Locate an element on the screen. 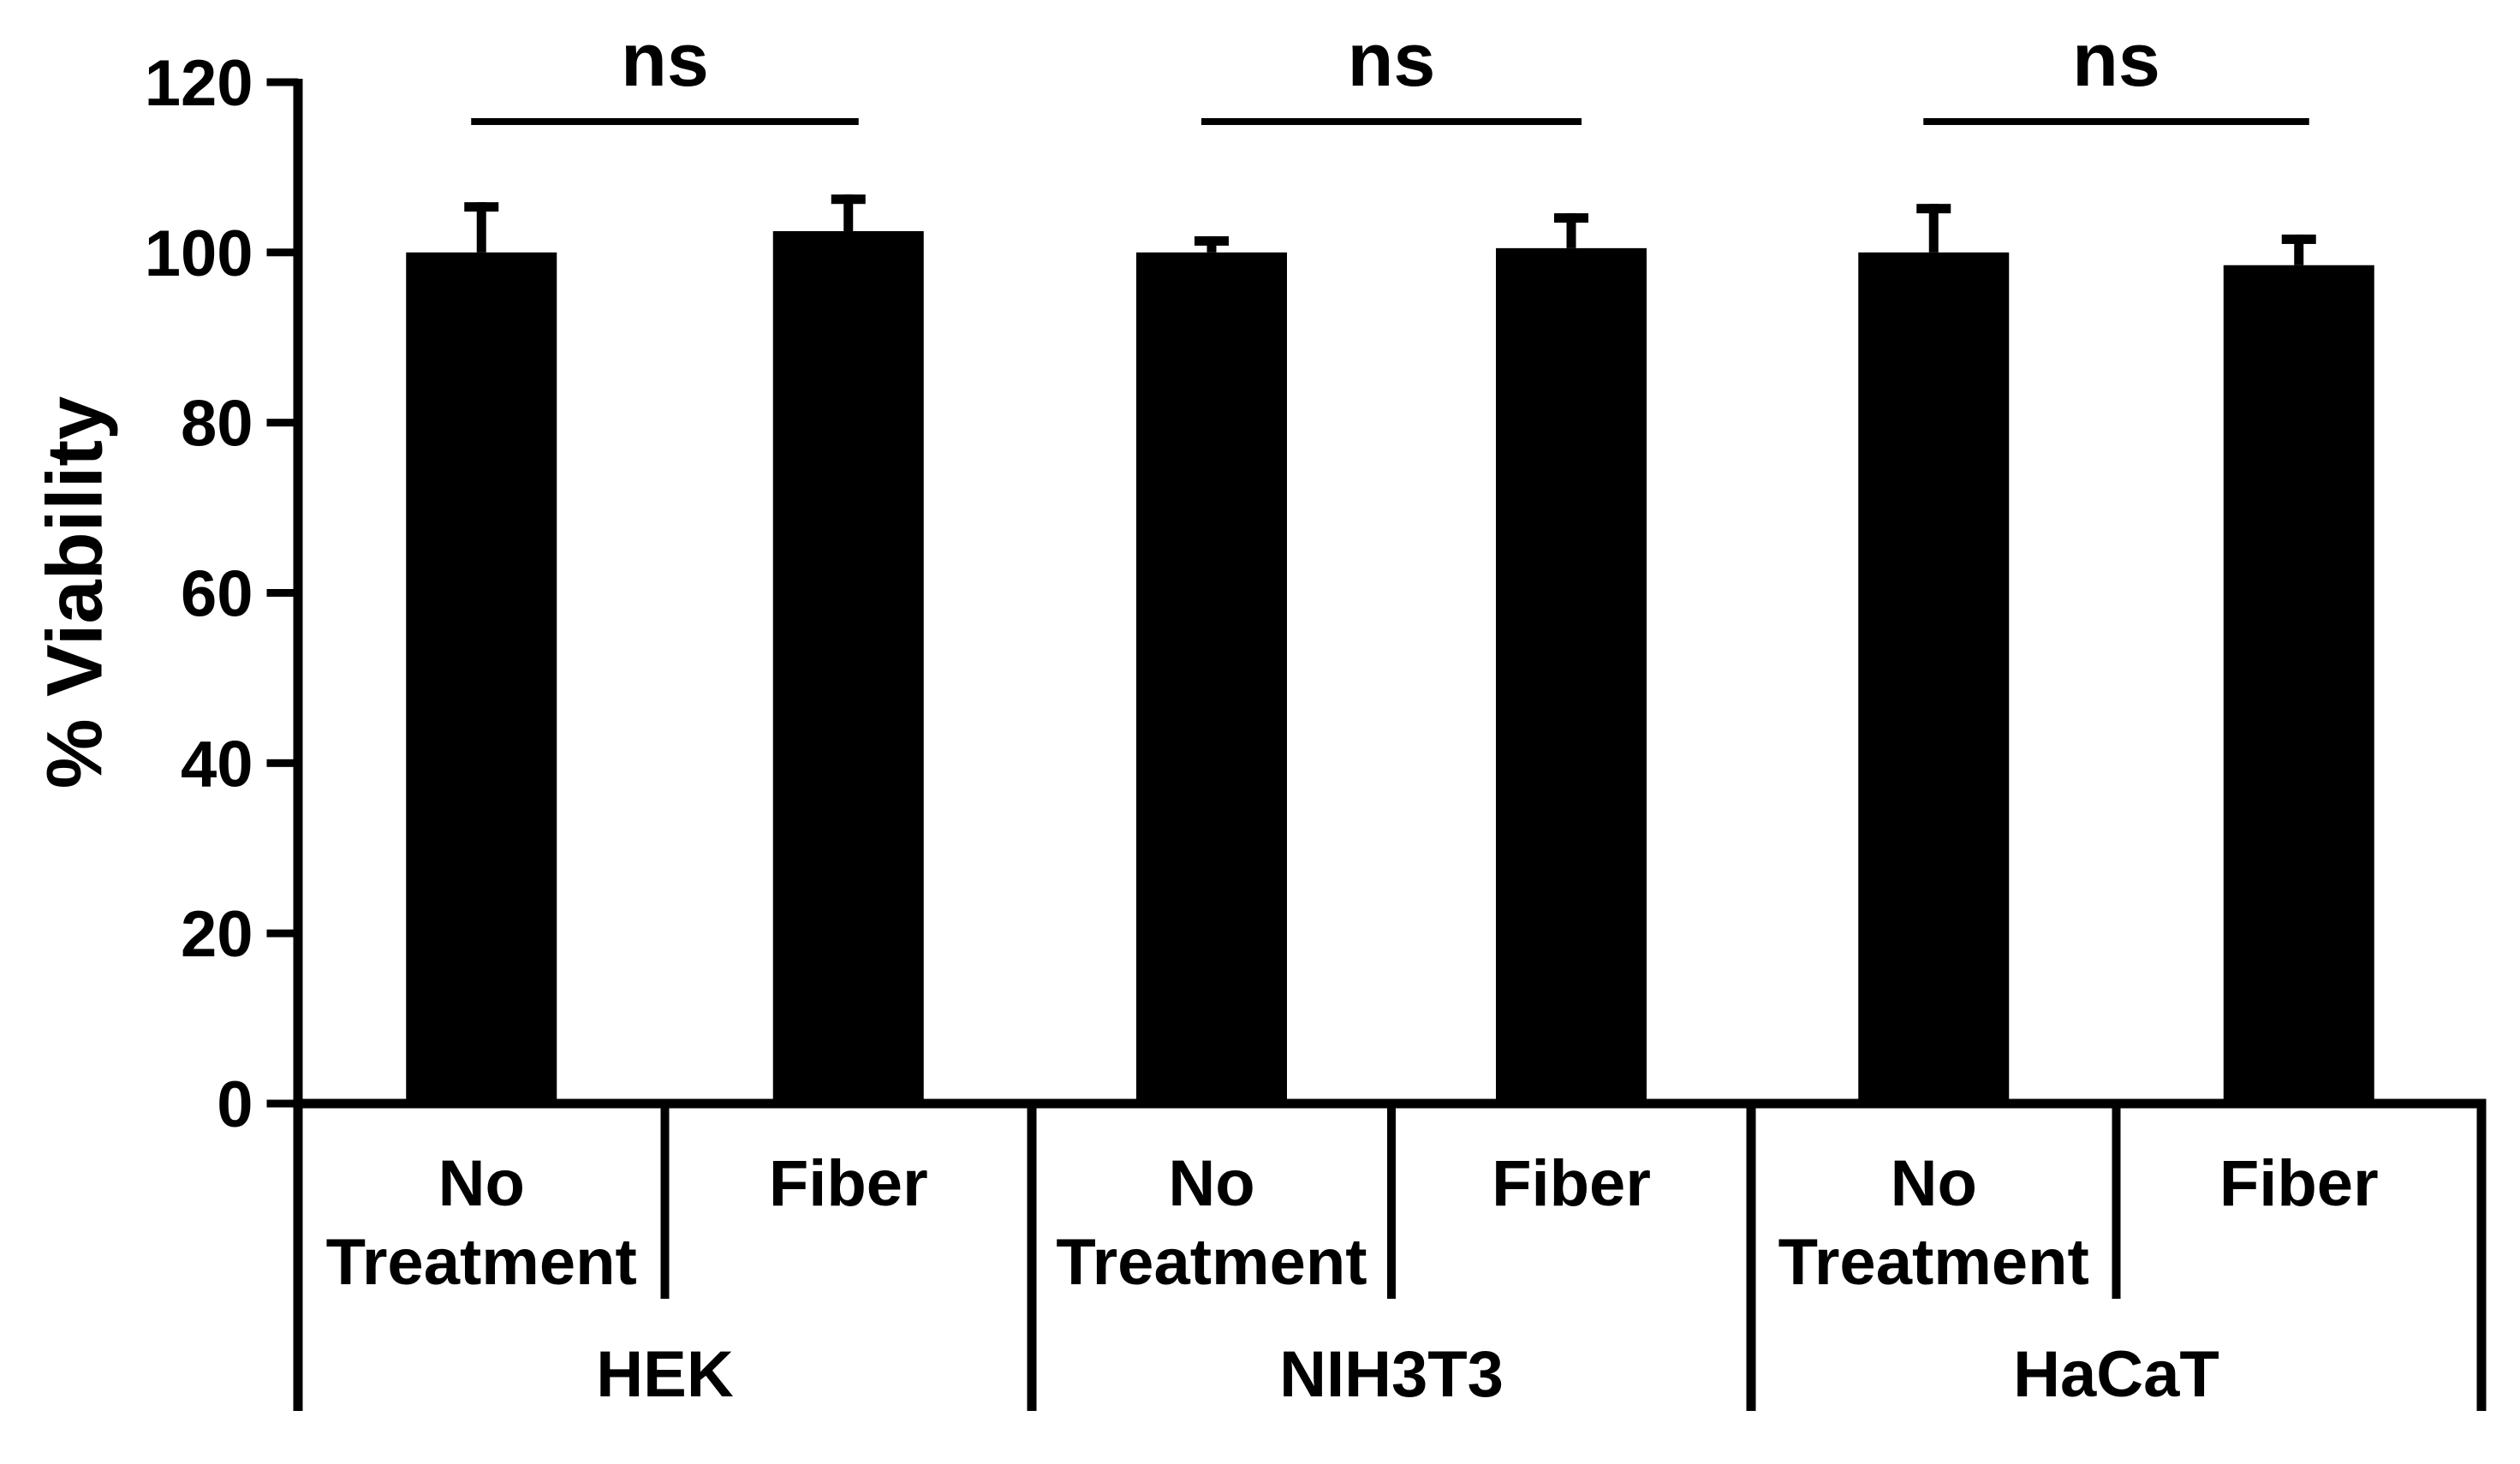 The width and height of the screenshot is (2520, 1464). ns-line-hek is located at coordinates (665, 121).